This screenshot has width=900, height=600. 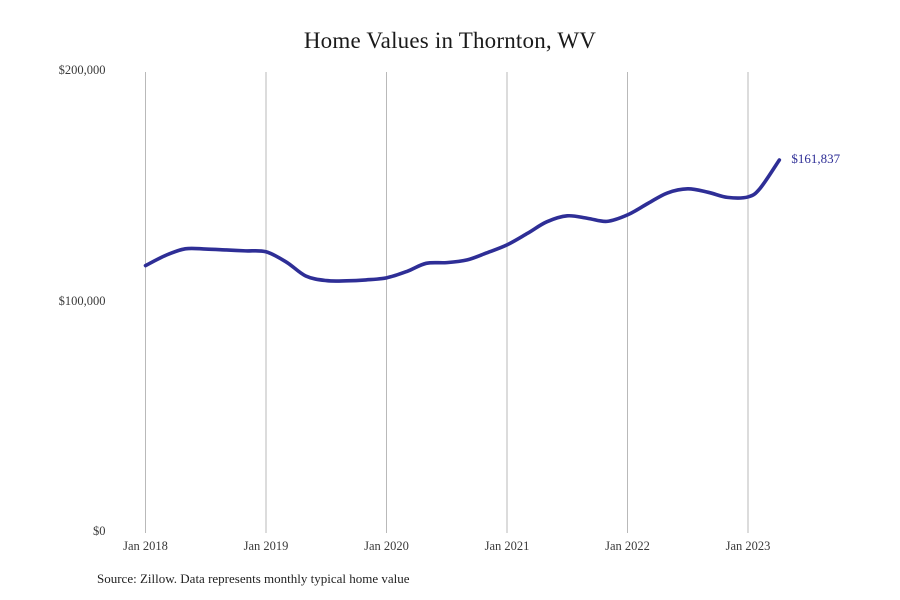 What do you see at coordinates (82, 70) in the screenshot?
I see `y-tick-label: $200,000` at bounding box center [82, 70].